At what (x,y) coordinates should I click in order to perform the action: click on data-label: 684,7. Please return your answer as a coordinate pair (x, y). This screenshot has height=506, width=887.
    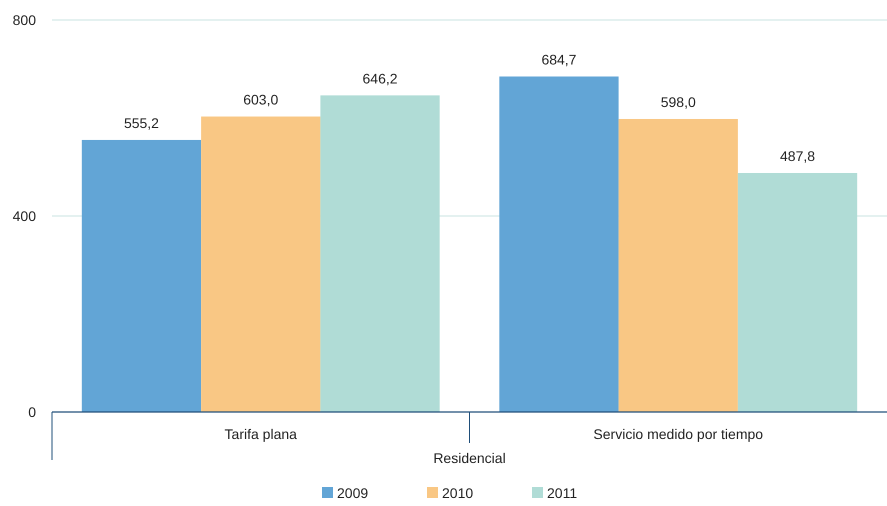
    Looking at the image, I should click on (559, 59).